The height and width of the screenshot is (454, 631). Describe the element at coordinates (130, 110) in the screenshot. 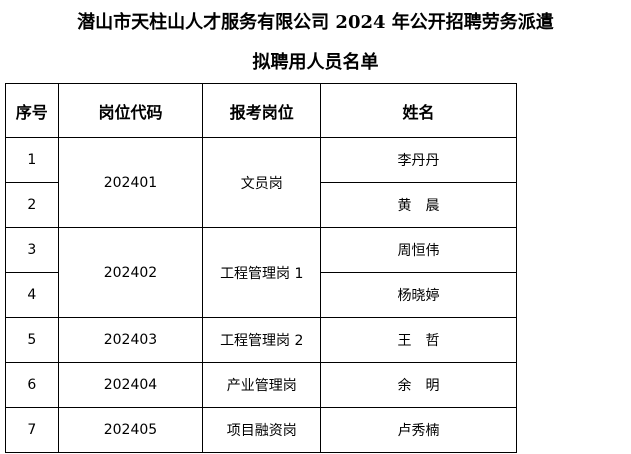

I see `header-position-code: 岗位代码` at that location.